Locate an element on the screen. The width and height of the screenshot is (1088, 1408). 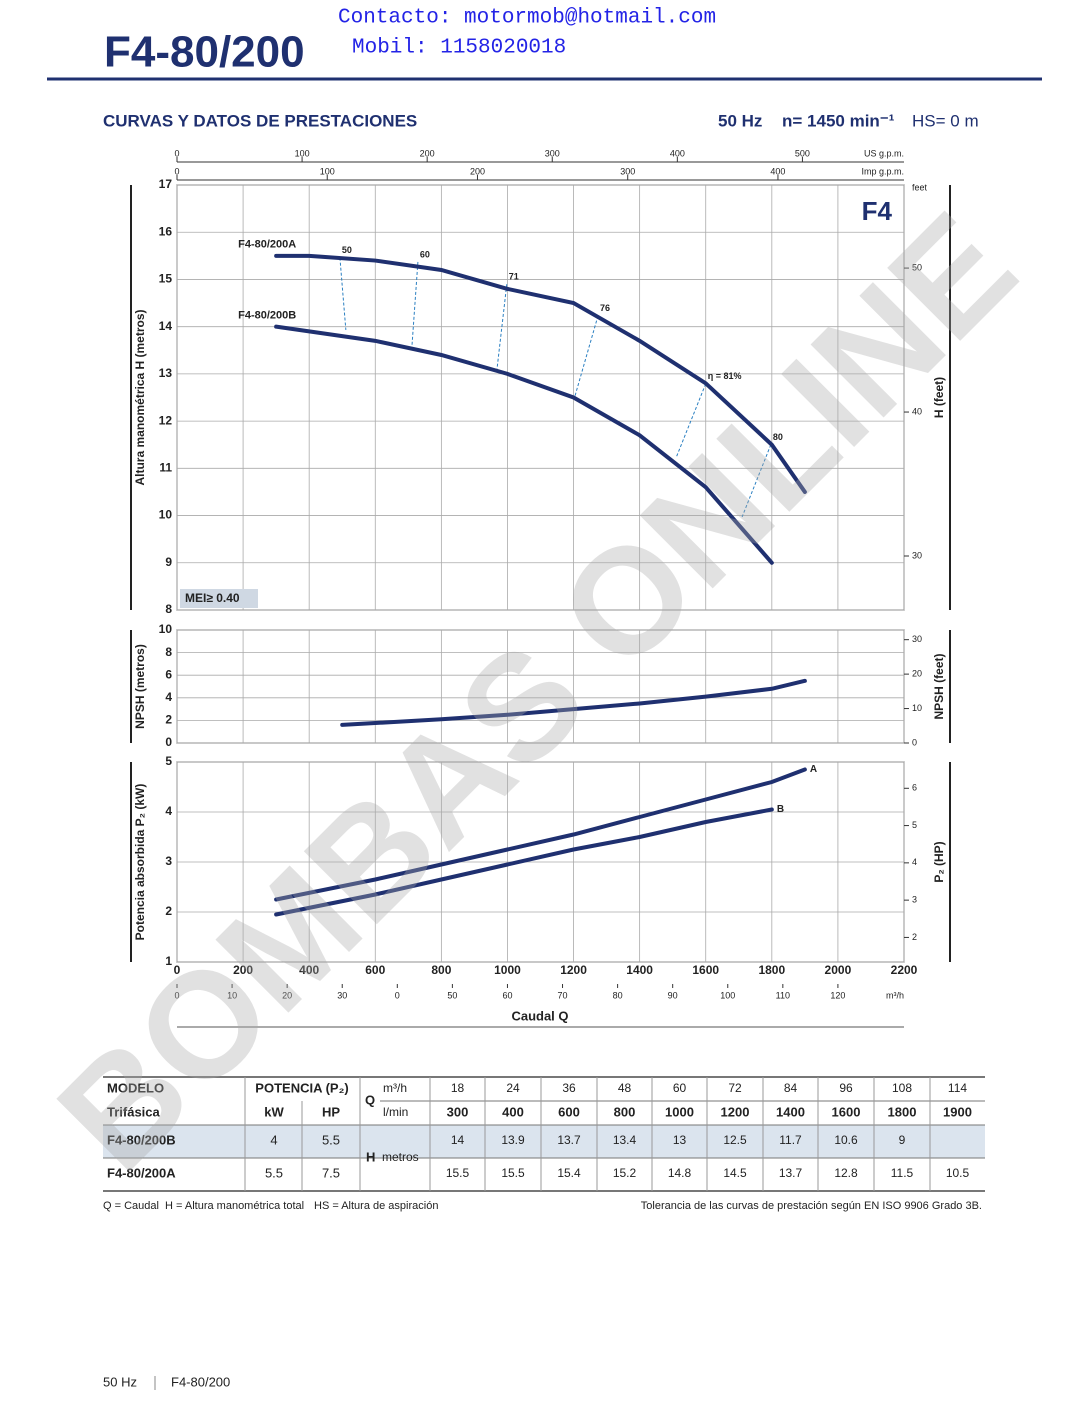
y-tick-label: 14 is located at coordinates (166, 326).